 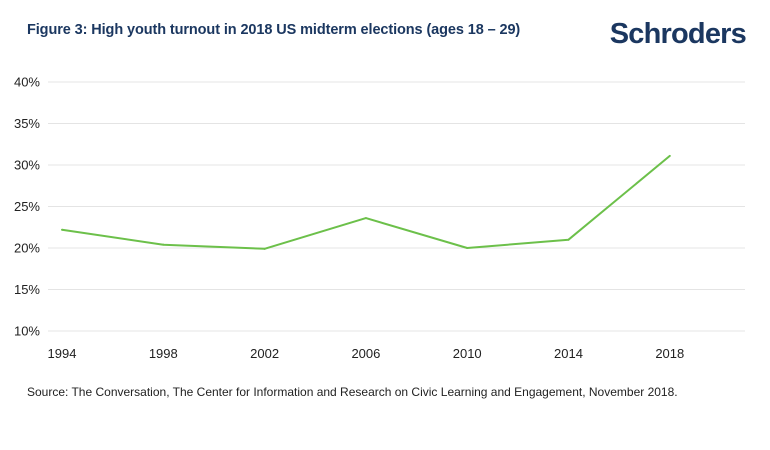 I want to click on x-tick-label: 2002, so click(x=264, y=353).